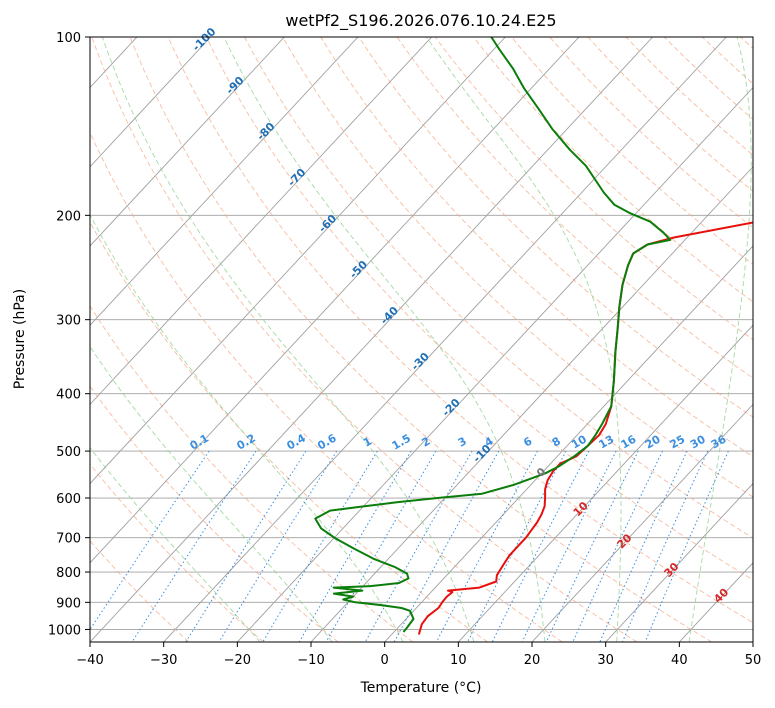 Image resolution: width=775 pixels, height=708 pixels. Describe the element at coordinates (68, 395) in the screenshot. I see `y-tick-label: 400` at that location.